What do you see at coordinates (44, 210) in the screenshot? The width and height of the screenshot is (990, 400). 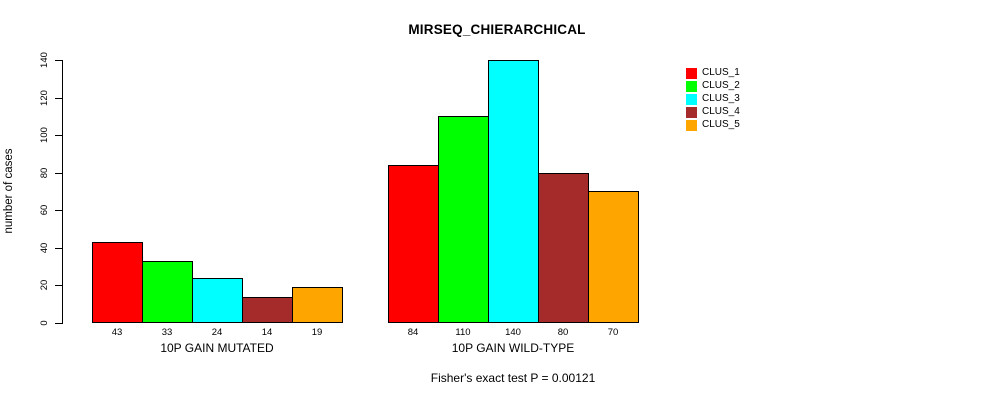 I see `y-axis-tick-label: 60` at bounding box center [44, 210].